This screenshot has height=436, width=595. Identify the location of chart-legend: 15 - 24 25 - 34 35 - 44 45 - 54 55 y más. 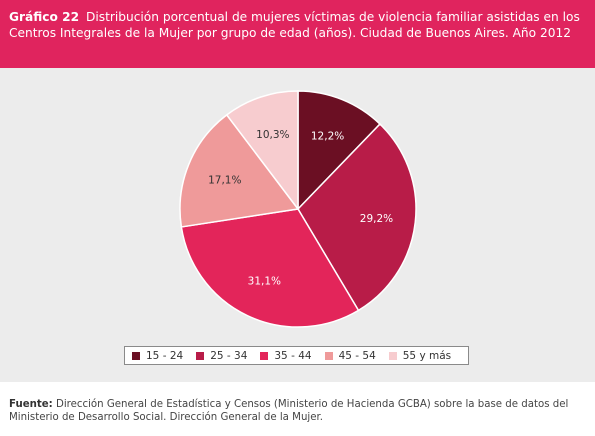
(296, 355).